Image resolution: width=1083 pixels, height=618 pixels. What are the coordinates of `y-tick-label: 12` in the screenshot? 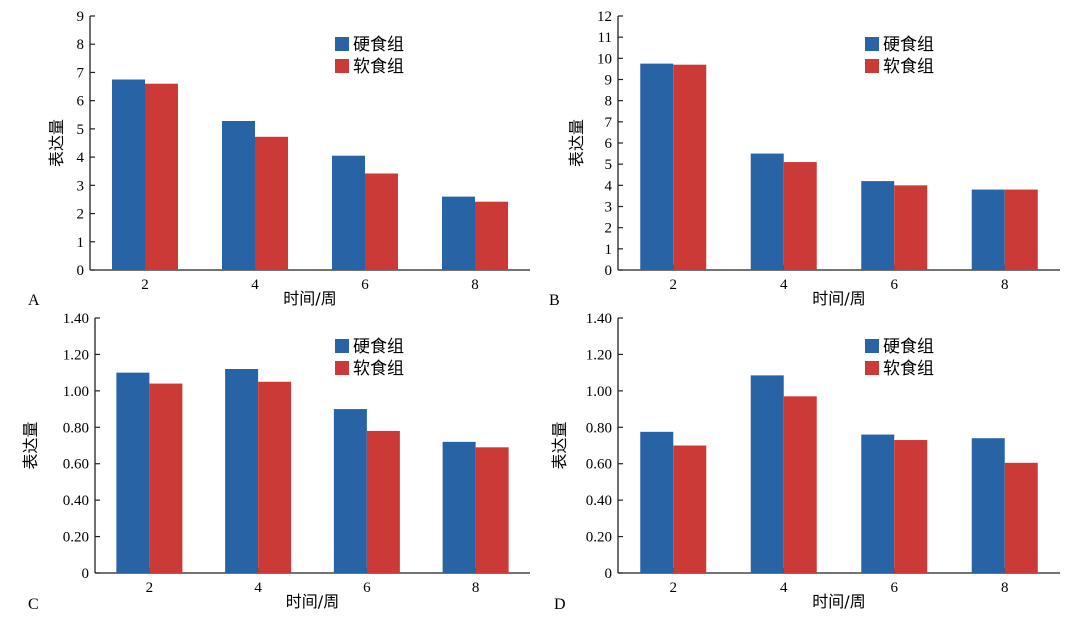 It's located at (604, 17).